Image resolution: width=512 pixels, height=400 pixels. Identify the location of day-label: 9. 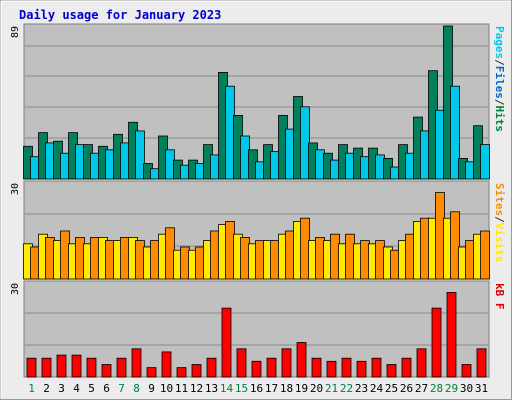
(151, 388).